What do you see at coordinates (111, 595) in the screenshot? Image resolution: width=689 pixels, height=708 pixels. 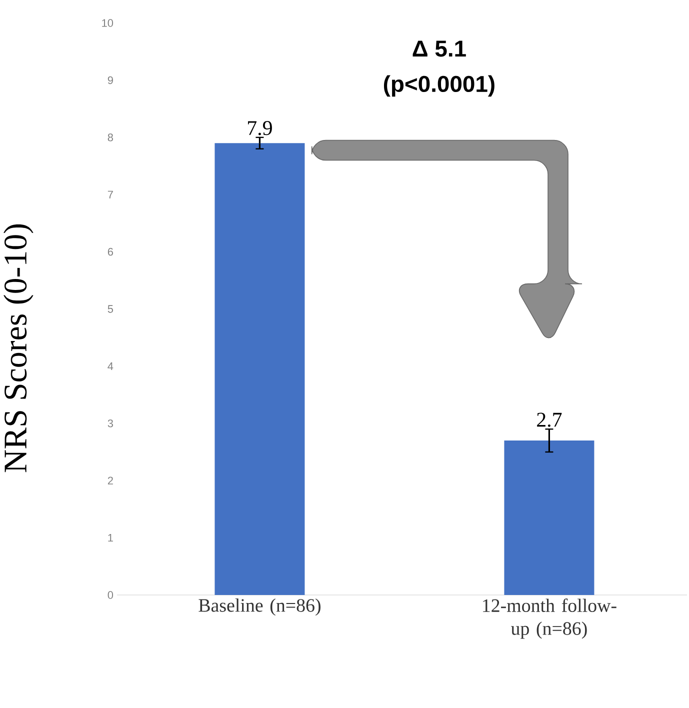 I see `y-tick-label: 0` at bounding box center [111, 595].